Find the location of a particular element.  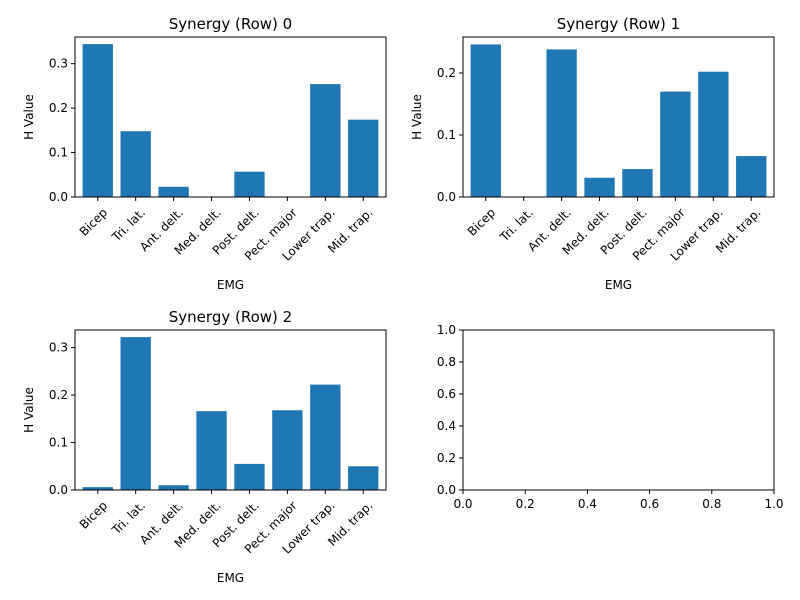

subplot-title: Synergy (Row) 1 is located at coordinates (618, 24).